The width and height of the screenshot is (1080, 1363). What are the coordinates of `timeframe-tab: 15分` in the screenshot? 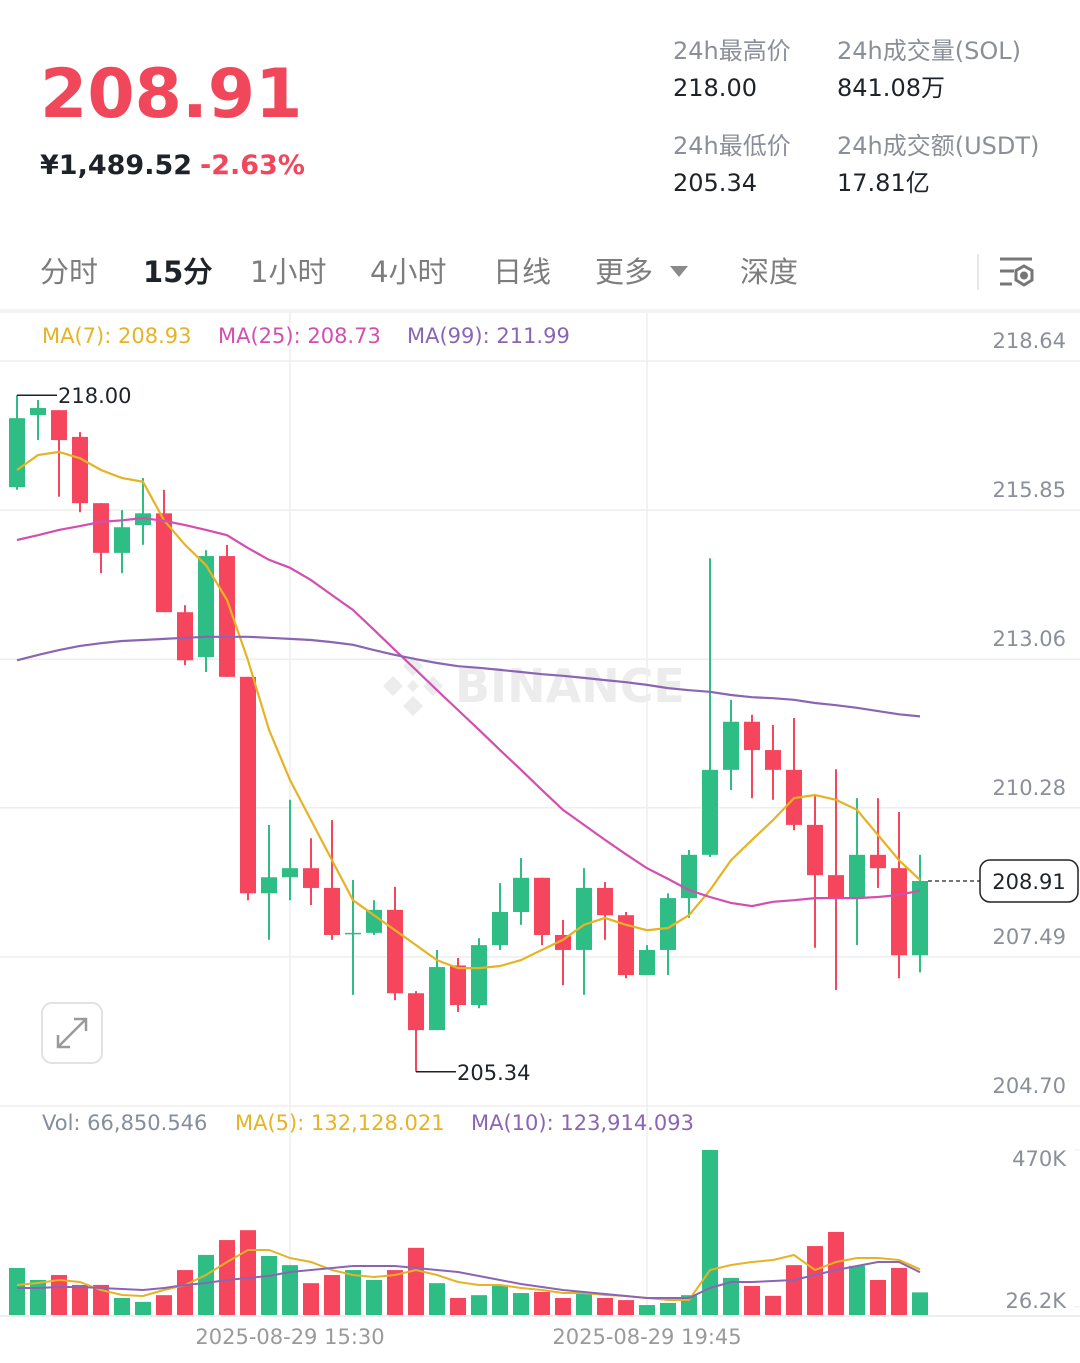 It's located at (177, 272).